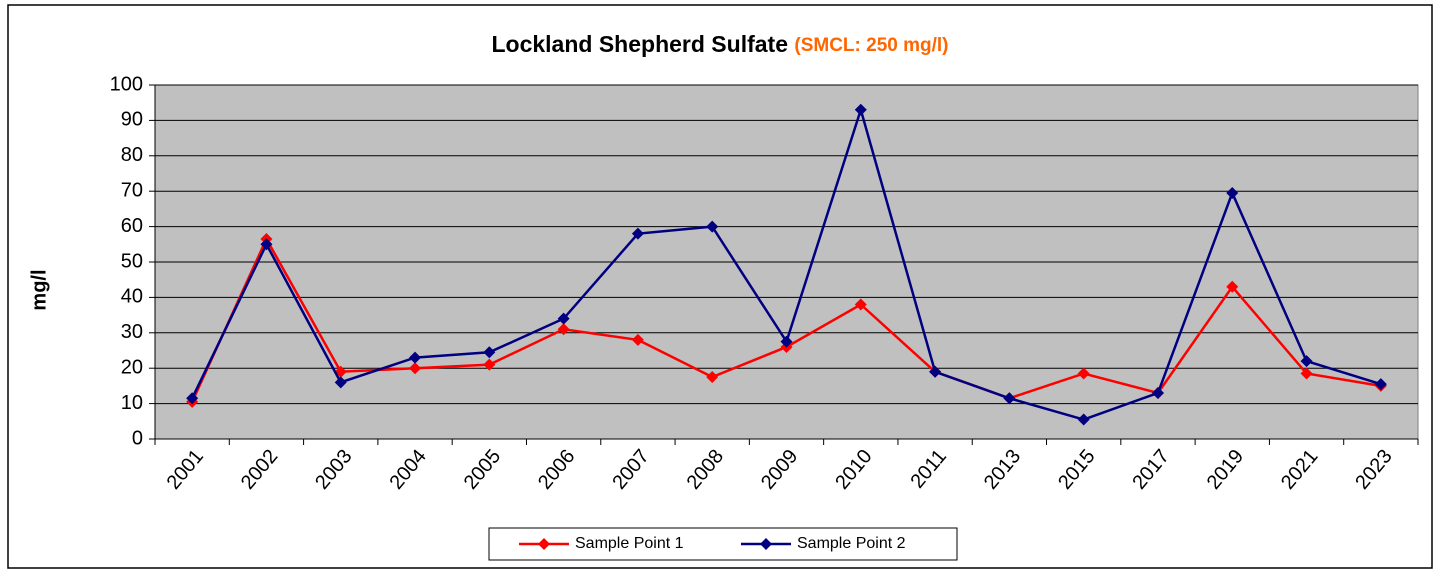 This screenshot has width=1442, height=575. Describe the element at coordinates (132, 332) in the screenshot. I see `y-tick-label: 30` at that location.